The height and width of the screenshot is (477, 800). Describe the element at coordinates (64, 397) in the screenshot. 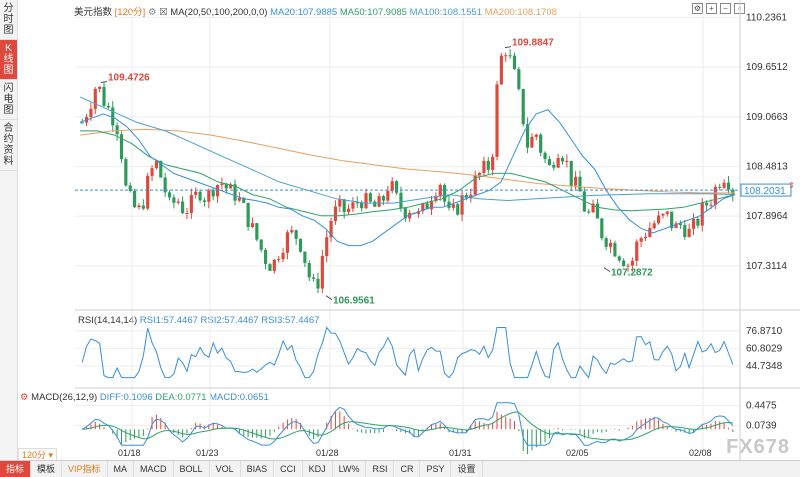

I see `macd-params: MACD(26,12,9)` at that location.